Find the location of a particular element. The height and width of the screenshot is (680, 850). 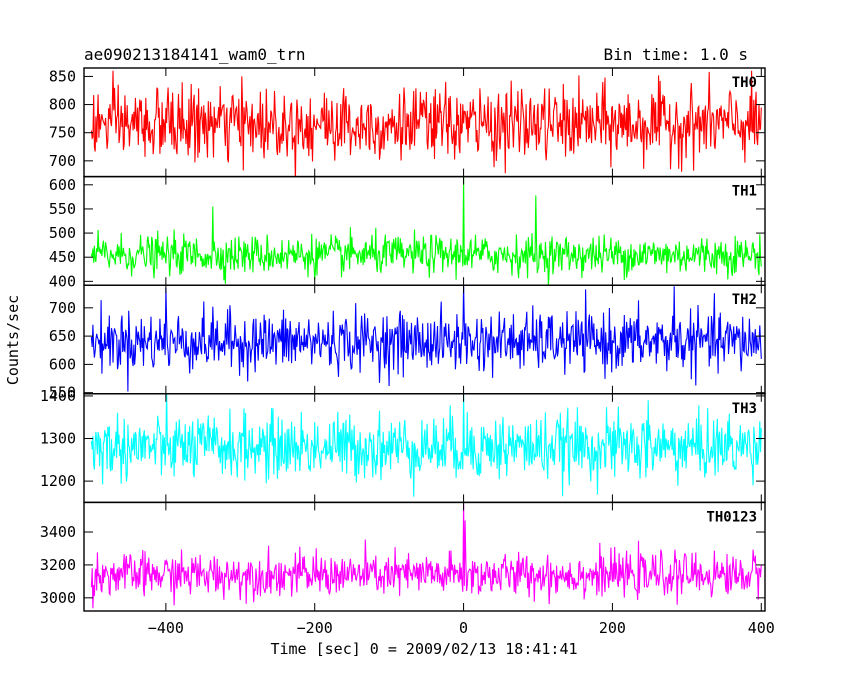

series-line-th0123 is located at coordinates (426, 555).